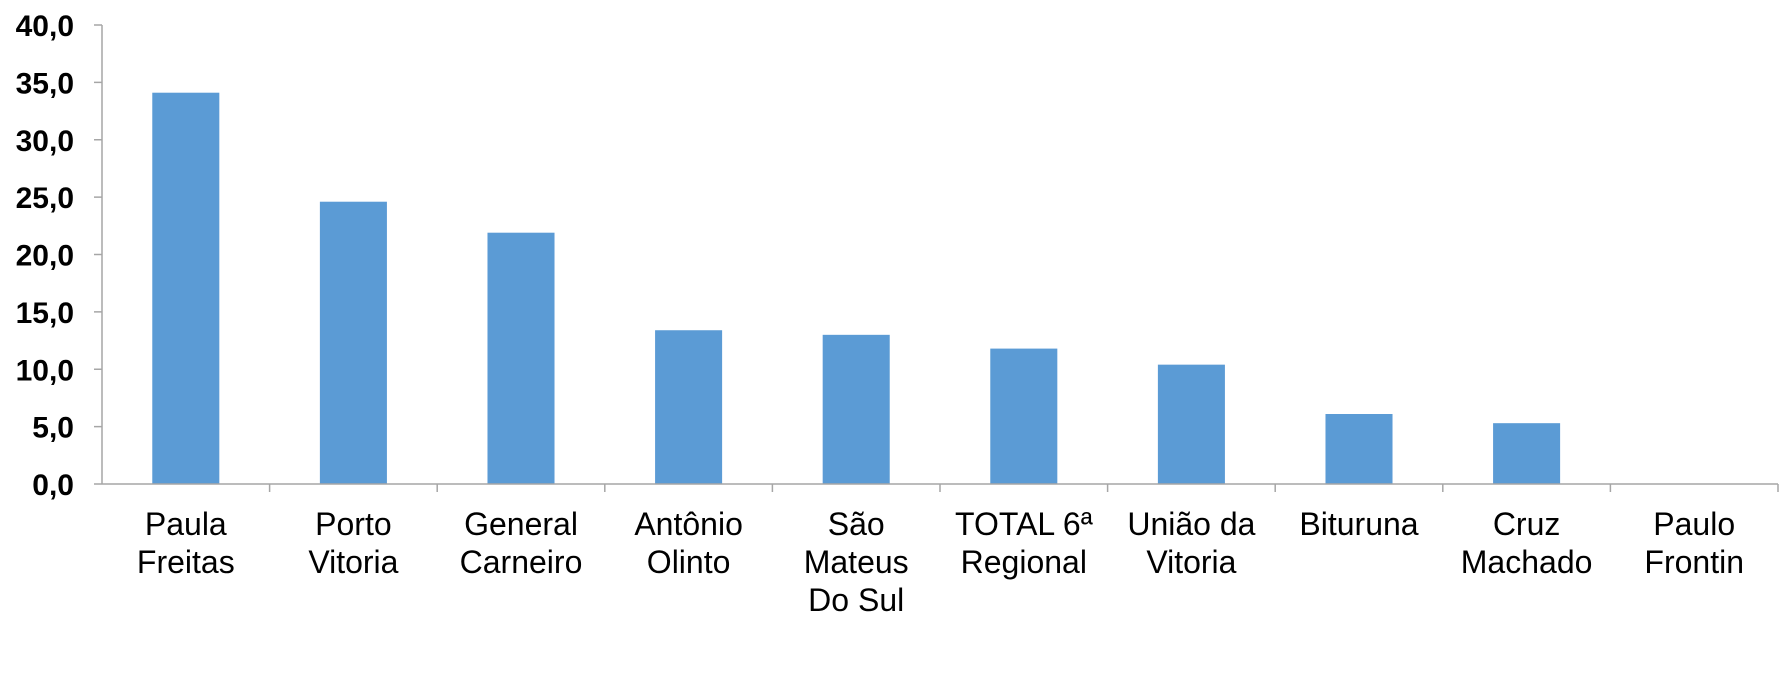  I want to click on y-tick-label: 40,0, so click(45, 26).